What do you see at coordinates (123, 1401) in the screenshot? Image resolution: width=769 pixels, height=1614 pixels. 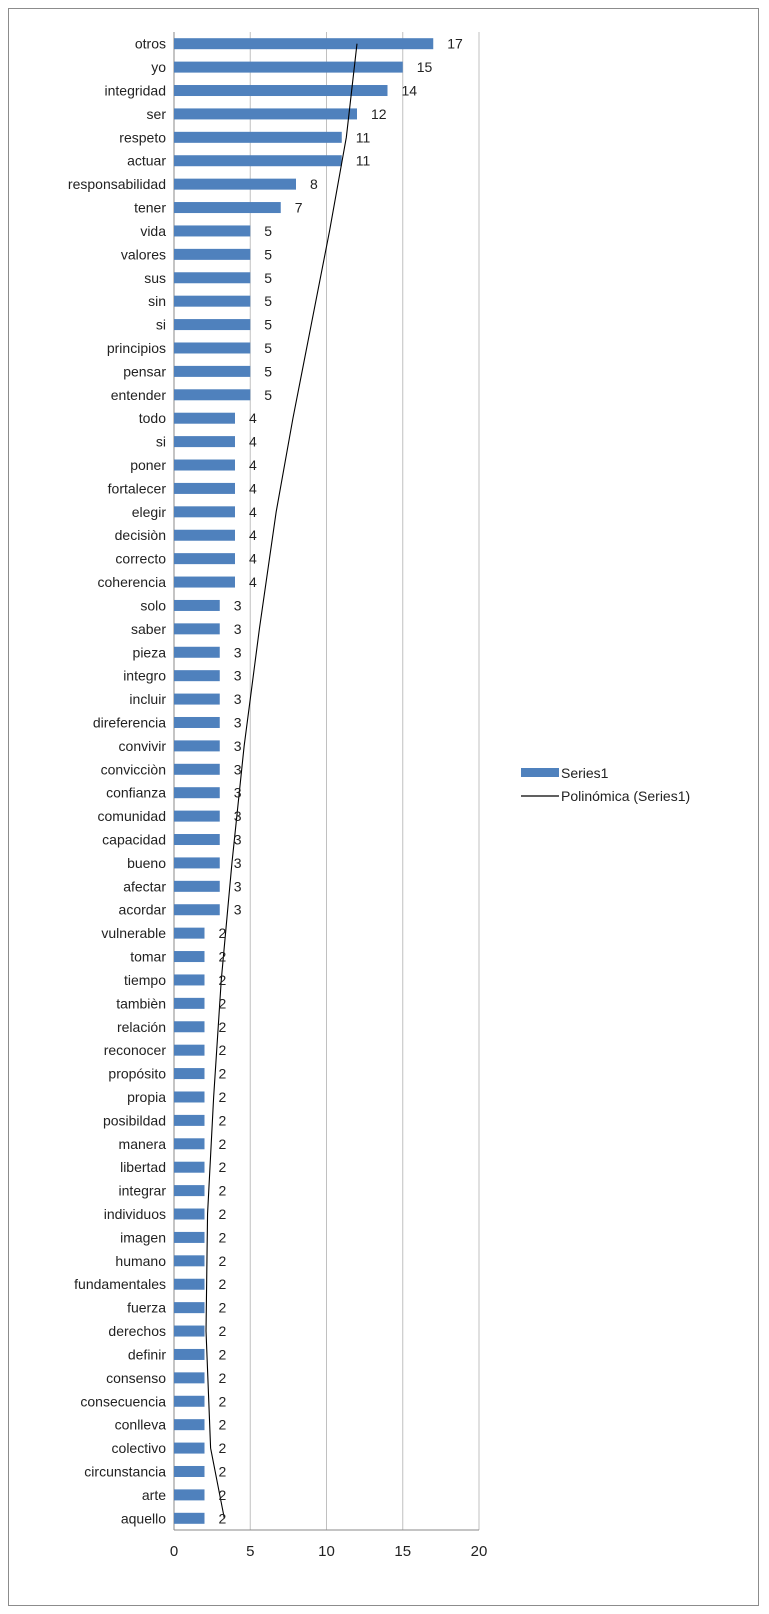 I see `category-label: consecuencia` at bounding box center [123, 1401].